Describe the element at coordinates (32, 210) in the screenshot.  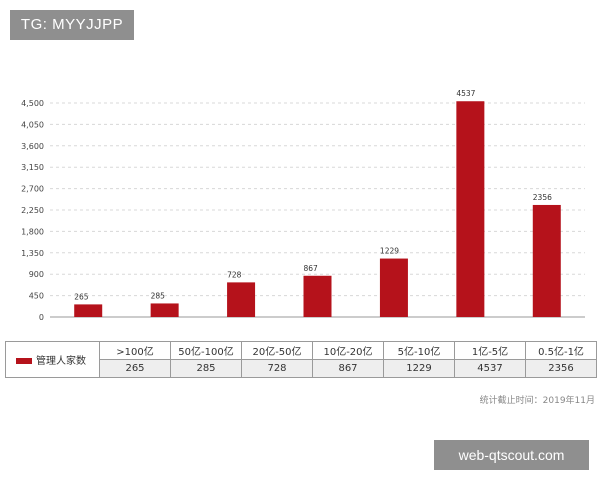
I see `y-tick-label: 2,250` at that location.